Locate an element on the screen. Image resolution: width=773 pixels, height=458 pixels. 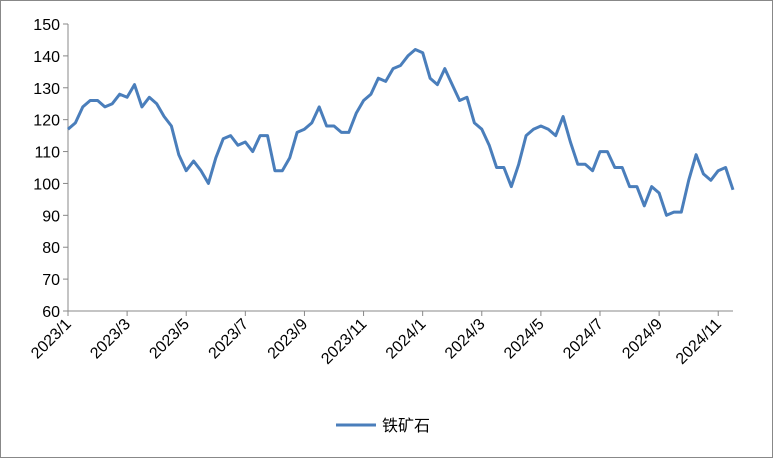
y-tick-label: 90 is located at coordinates (51, 216).